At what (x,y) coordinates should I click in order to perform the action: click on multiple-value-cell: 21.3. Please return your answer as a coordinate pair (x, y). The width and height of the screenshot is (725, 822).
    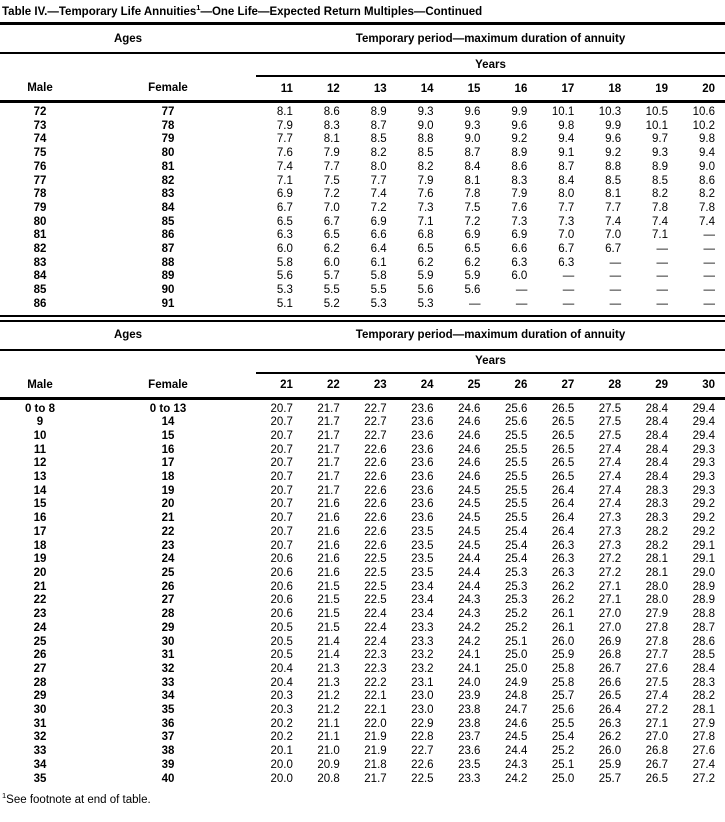
    Looking at the image, I should click on (328, 682).